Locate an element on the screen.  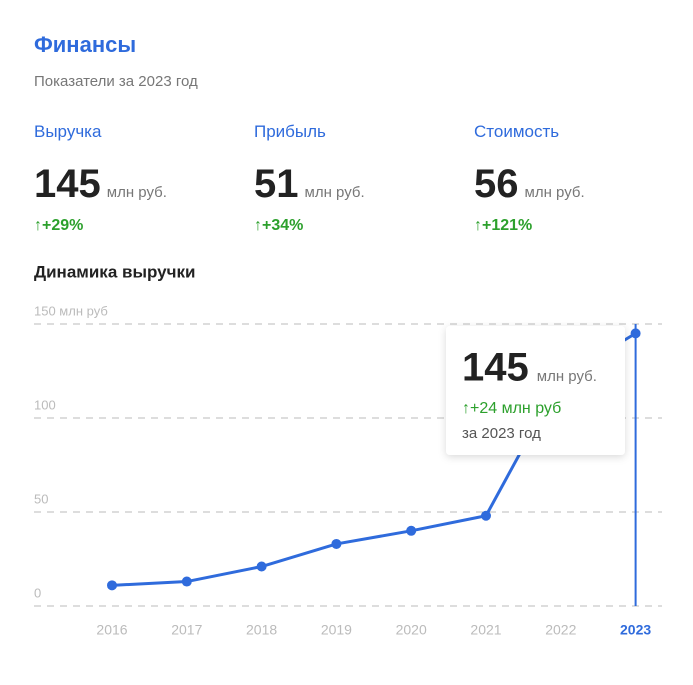
x-tick-label: 2018 is located at coordinates (261, 630).